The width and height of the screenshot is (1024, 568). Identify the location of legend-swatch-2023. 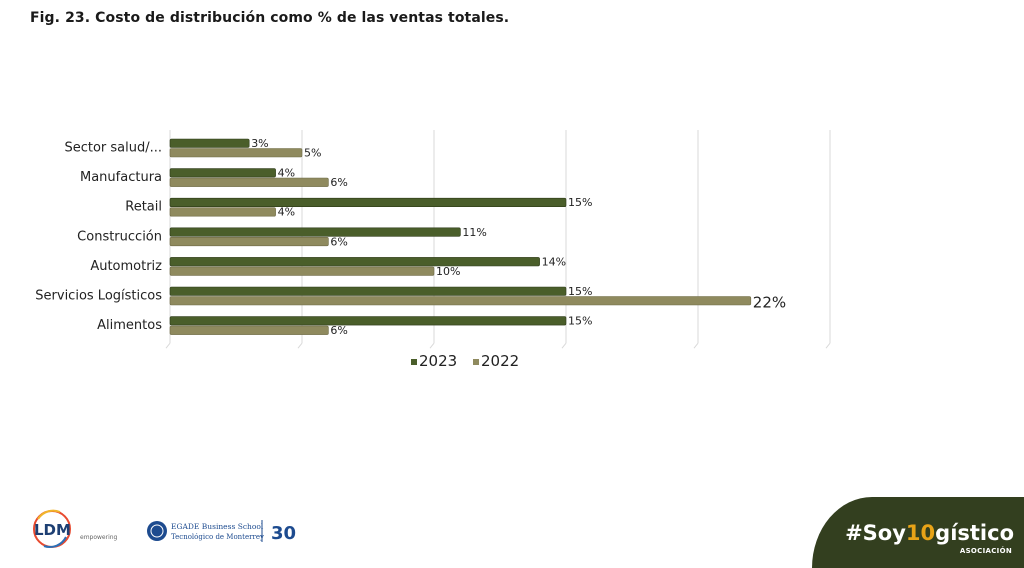
(414, 362).